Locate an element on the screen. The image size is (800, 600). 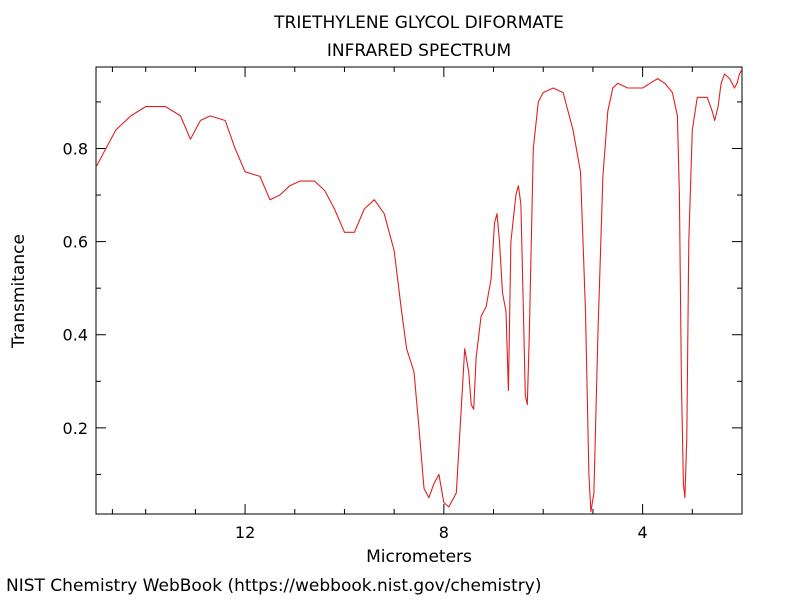
x-tick-label: 12 is located at coordinates (245, 532).